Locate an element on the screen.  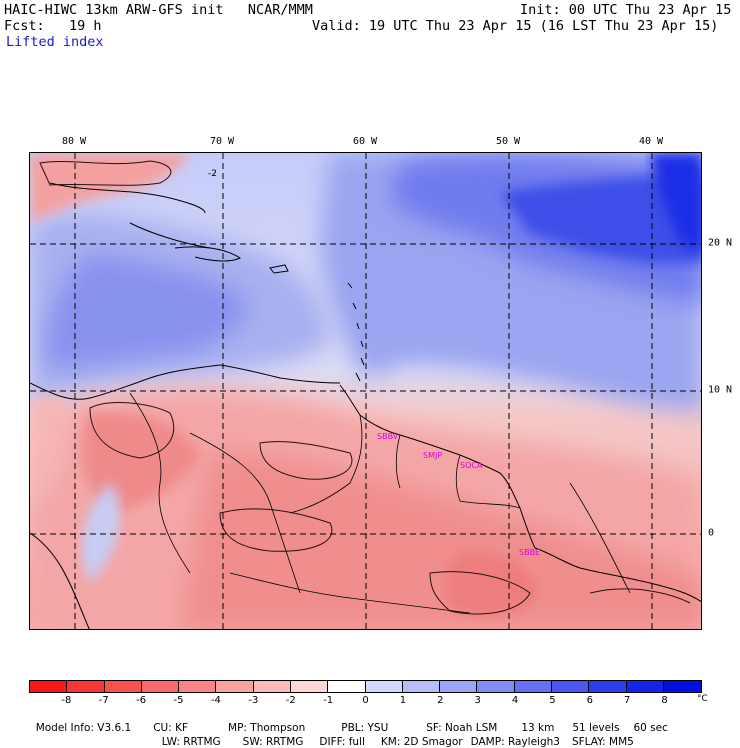
colorbar-tick-label: -7 is located at coordinates (103, 700).